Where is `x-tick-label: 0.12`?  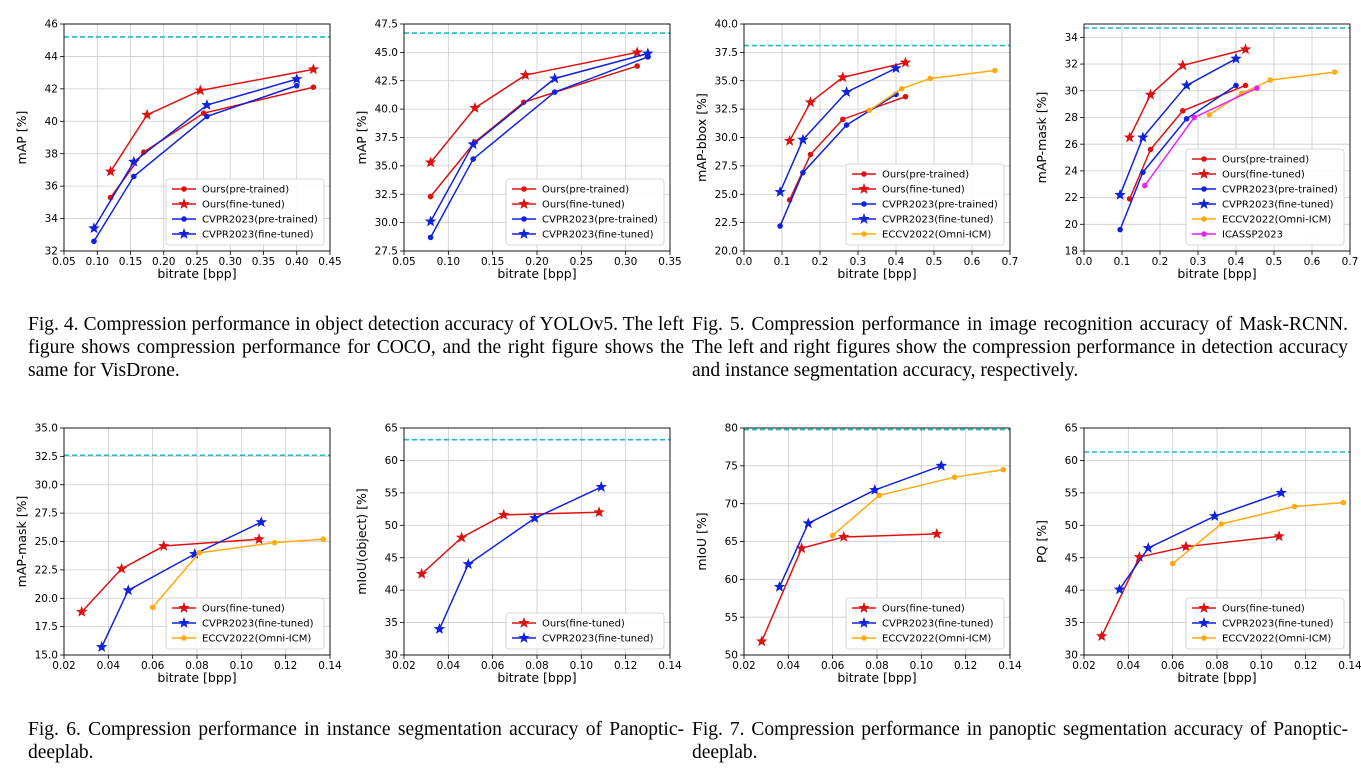
x-tick-label: 0.12 is located at coordinates (965, 666).